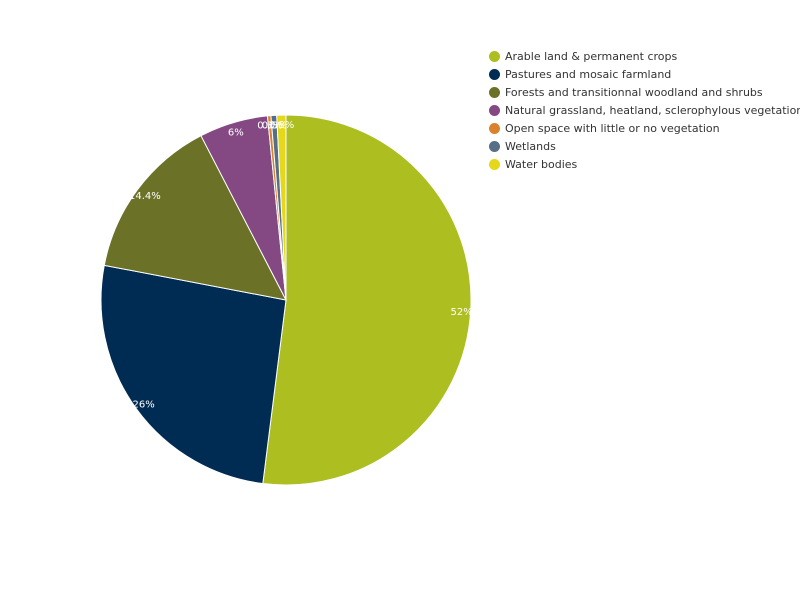 The image size is (800, 600). What do you see at coordinates (541, 164) in the screenshot?
I see `legend-label: Water bodies` at bounding box center [541, 164].